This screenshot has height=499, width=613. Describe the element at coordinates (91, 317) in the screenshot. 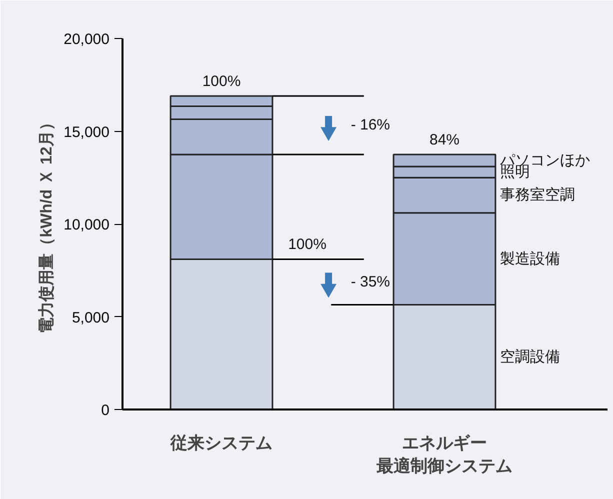

I see `y-tick-label: 5,000` at that location.